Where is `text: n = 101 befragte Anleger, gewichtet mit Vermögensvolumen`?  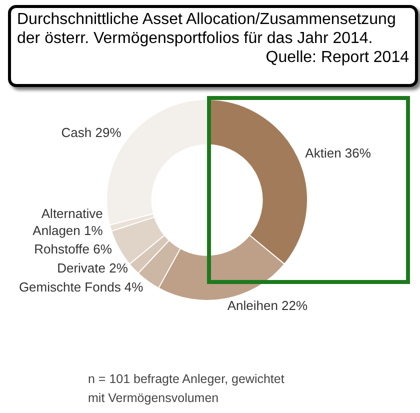
text: n = 101 befragte Anleger, gewichtet mit Vermögensvolumen is located at coordinates (187, 389).